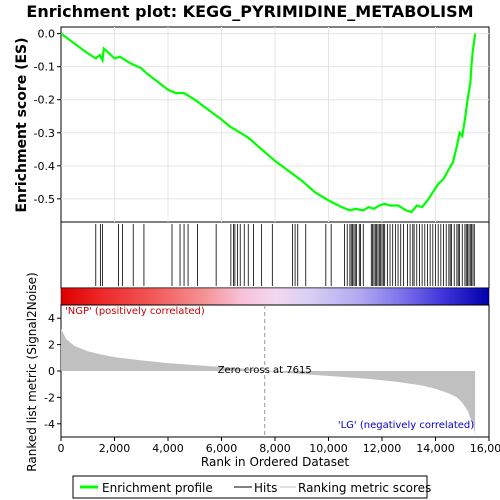  Describe the element at coordinates (364, 488) in the screenshot. I see `legend-label-metric: Ranking metric scores` at that location.